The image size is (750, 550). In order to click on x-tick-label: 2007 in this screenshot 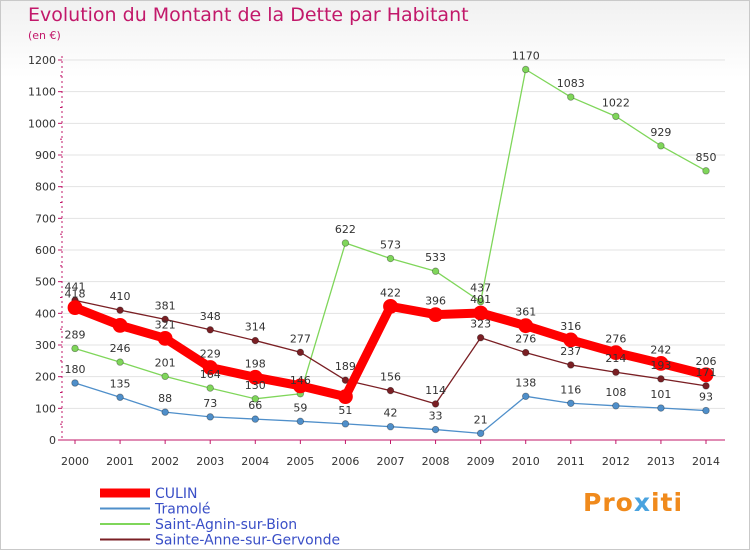, I will do `click(391, 461)`.